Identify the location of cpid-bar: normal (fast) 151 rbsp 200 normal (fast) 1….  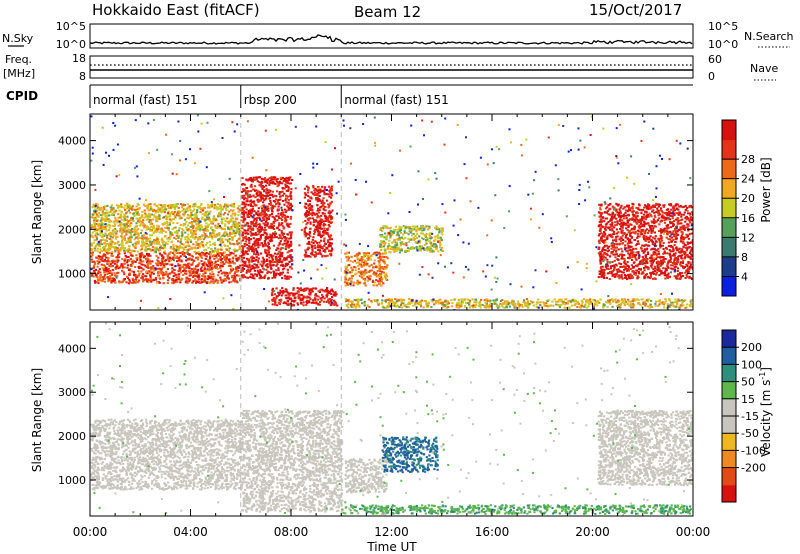
(391, 96).